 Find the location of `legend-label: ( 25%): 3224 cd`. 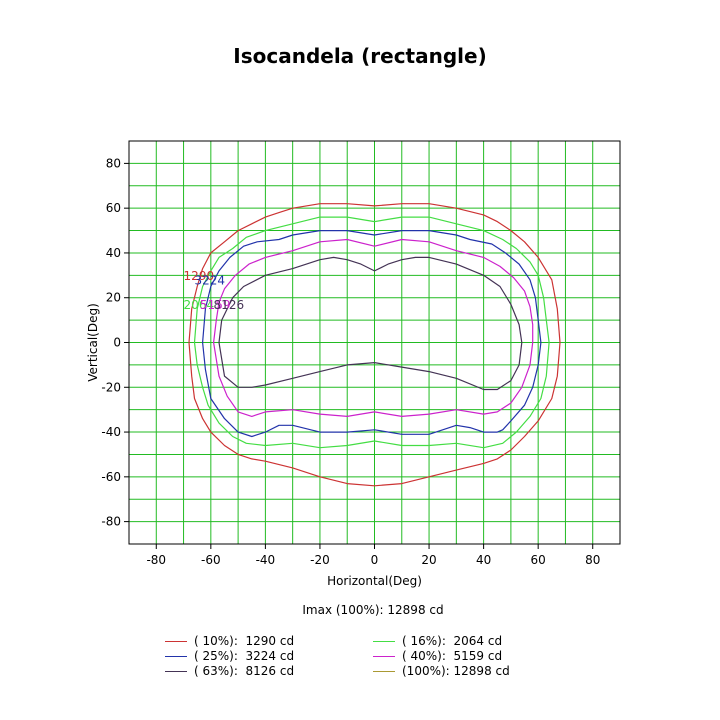

legend-label: ( 25%): 3224 cd is located at coordinates (244, 656).